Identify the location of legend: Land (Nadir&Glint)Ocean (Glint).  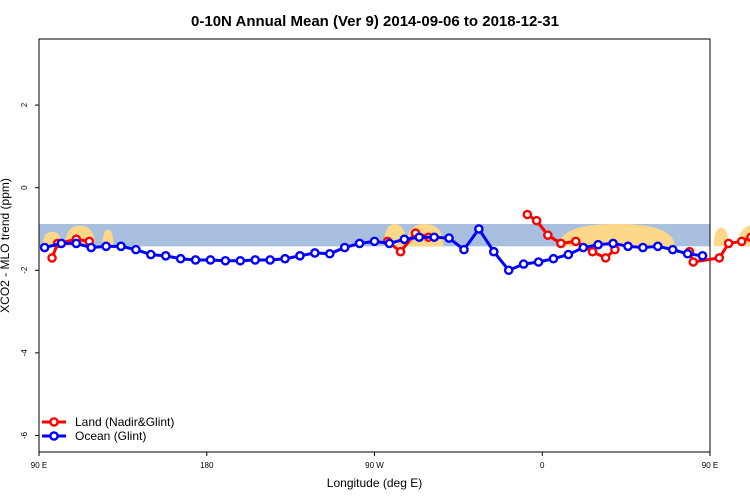
(108, 429).